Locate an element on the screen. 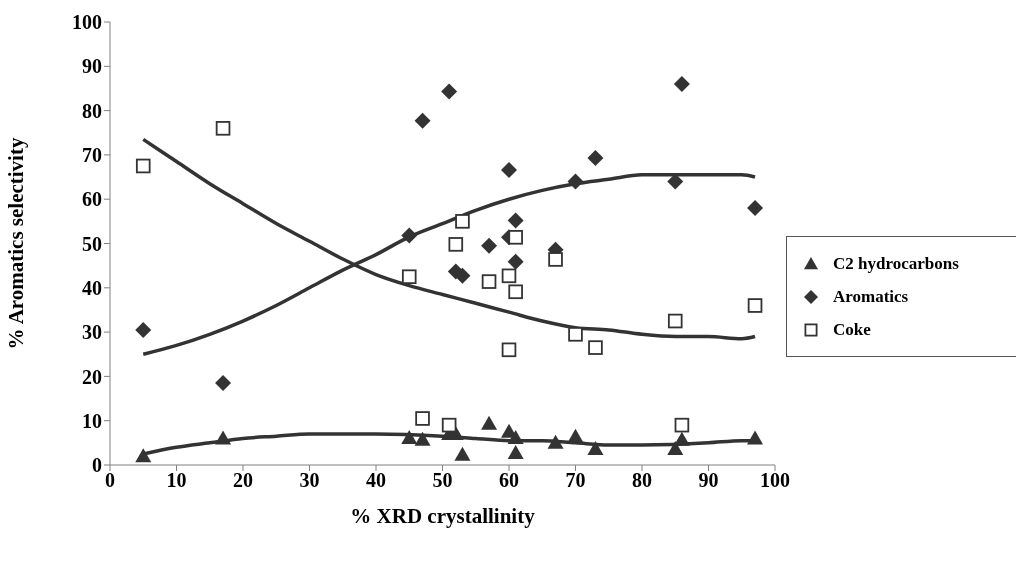 The image size is (1016, 561). y-tick-label: 40 is located at coordinates (92, 287).